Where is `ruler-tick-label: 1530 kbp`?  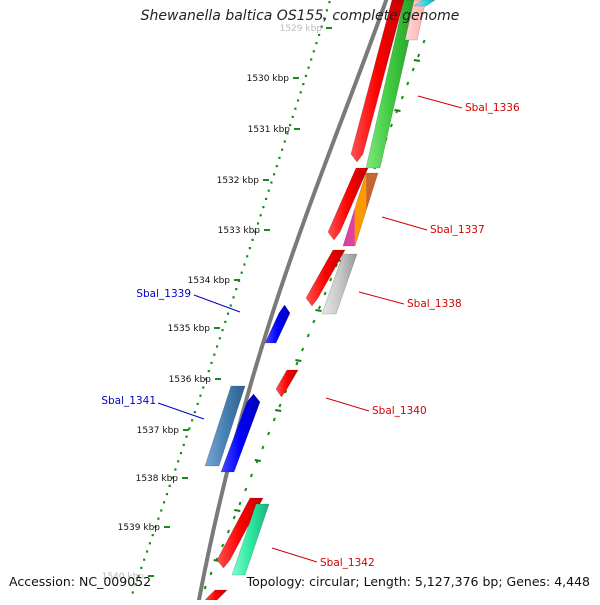
ruler-tick-label: 1530 kbp is located at coordinates (268, 79).